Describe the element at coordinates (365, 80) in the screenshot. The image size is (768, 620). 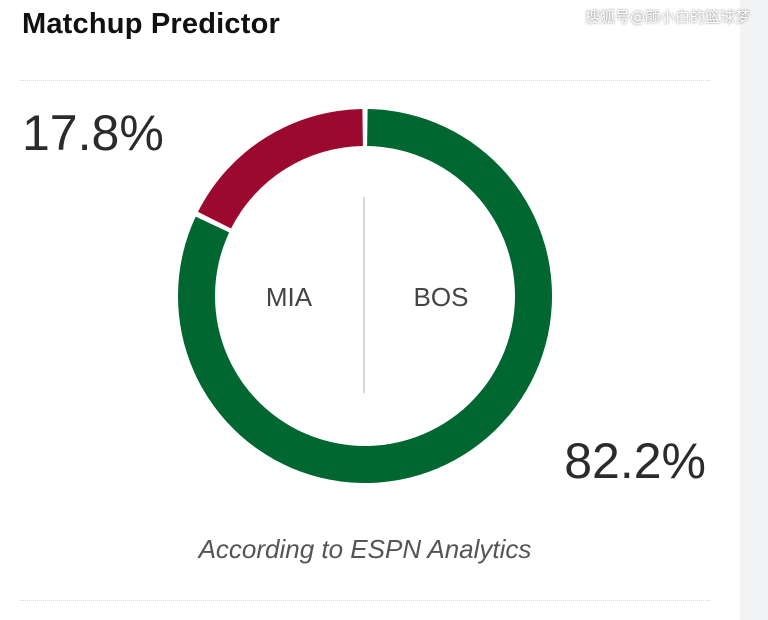
I see `top-divider` at that location.